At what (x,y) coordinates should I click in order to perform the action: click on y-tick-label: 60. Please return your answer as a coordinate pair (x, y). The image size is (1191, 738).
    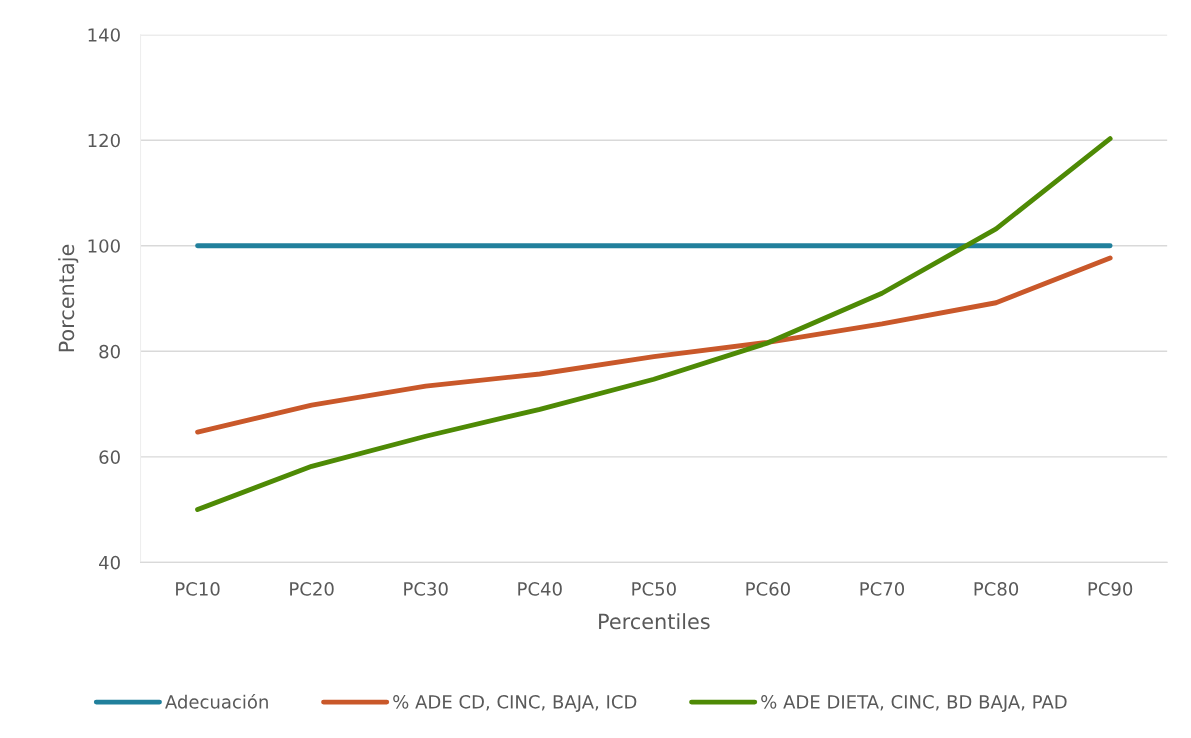
    Looking at the image, I should click on (109, 457).